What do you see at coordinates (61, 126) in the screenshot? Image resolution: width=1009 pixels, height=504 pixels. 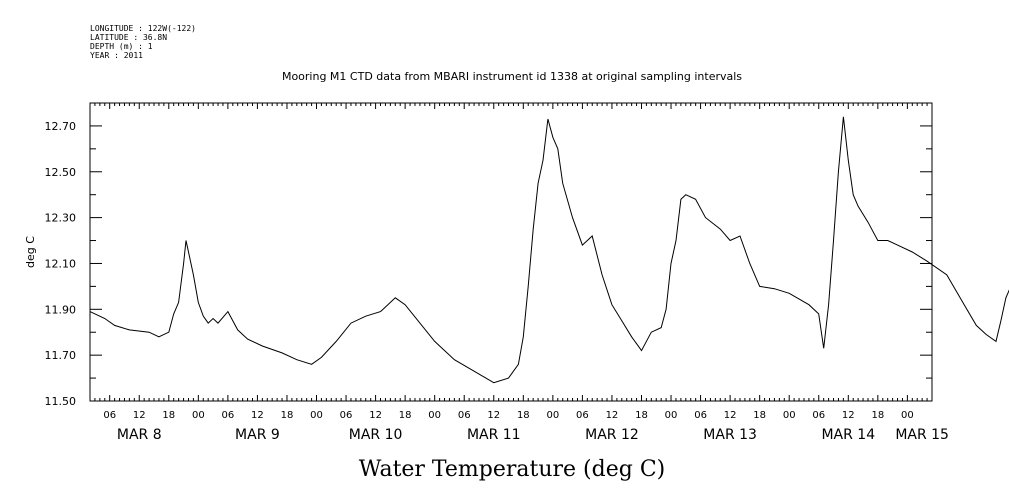 I see `y-tick-label: 12.70` at bounding box center [61, 126].